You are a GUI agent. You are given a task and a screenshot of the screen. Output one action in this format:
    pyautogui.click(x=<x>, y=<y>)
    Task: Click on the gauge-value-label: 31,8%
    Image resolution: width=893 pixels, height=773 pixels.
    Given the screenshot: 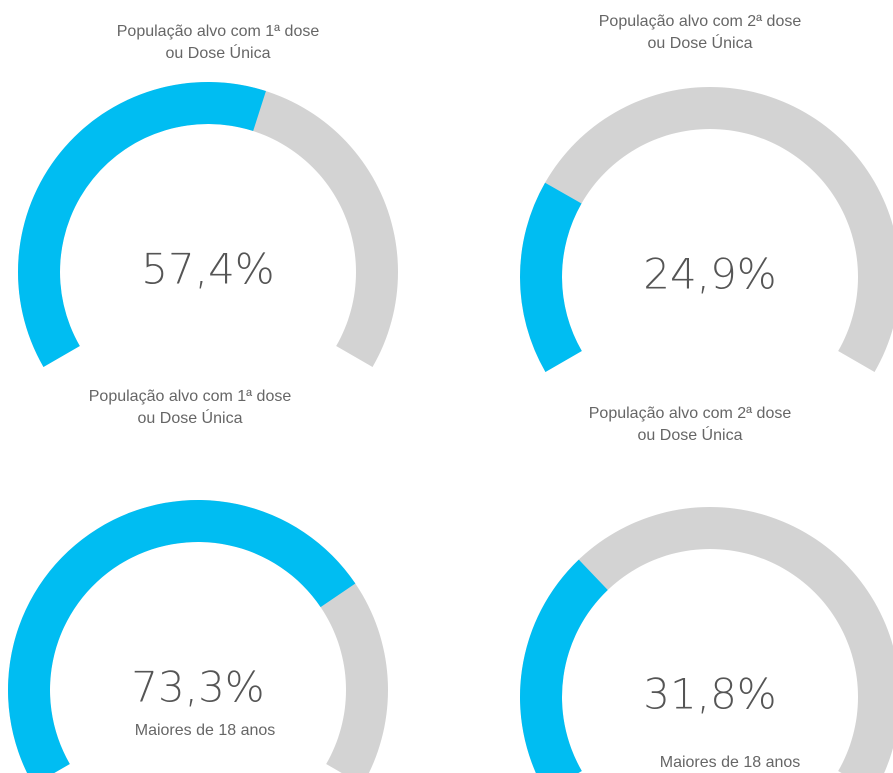 What is the action you would take?
    pyautogui.click(x=709, y=694)
    